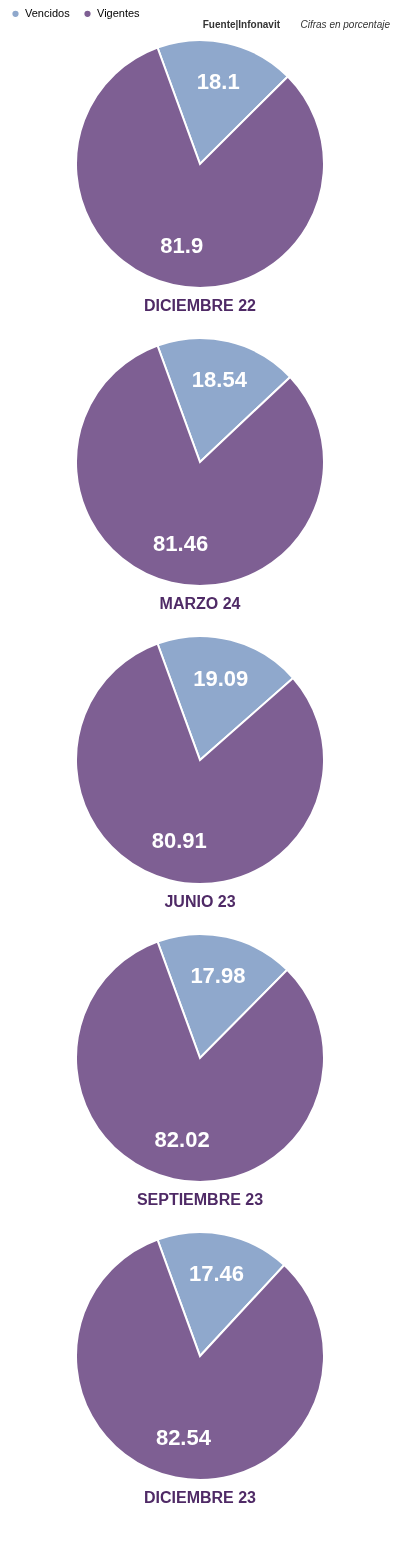  I want to click on legend-label: Vencidos, so click(48, 12).